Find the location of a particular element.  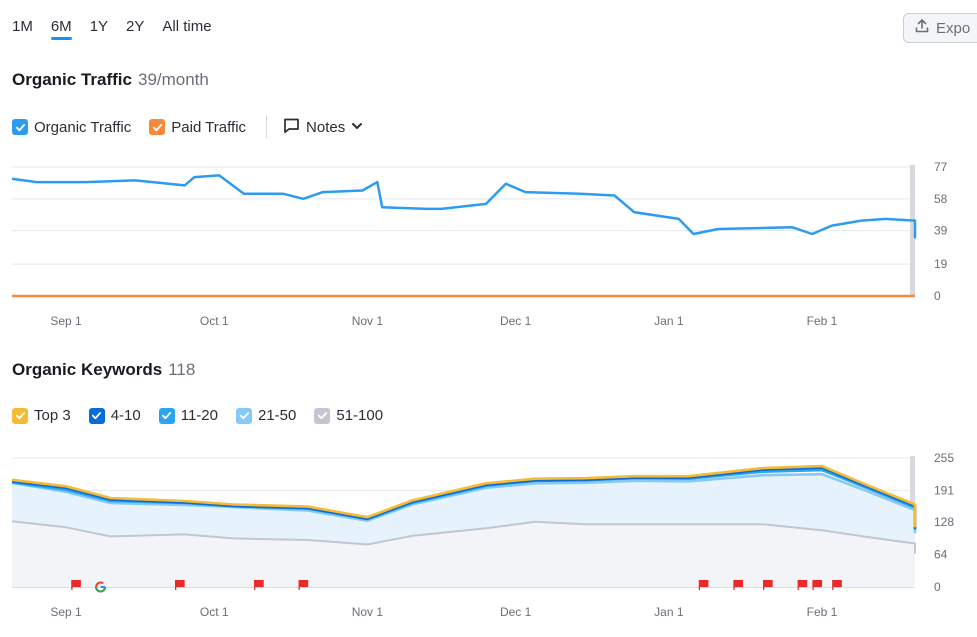

tab-2y: 2Y is located at coordinates (135, 26).